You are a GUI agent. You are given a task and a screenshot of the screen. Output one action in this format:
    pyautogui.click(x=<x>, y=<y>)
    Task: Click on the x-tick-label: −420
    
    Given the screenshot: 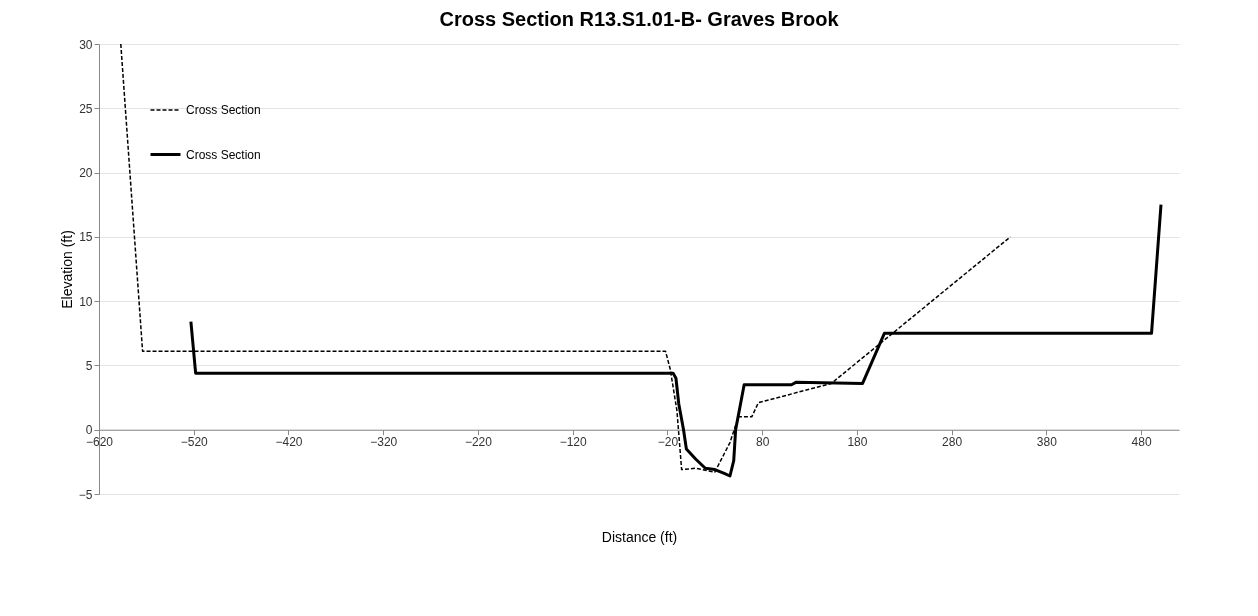 What is the action you would take?
    pyautogui.click(x=289, y=442)
    